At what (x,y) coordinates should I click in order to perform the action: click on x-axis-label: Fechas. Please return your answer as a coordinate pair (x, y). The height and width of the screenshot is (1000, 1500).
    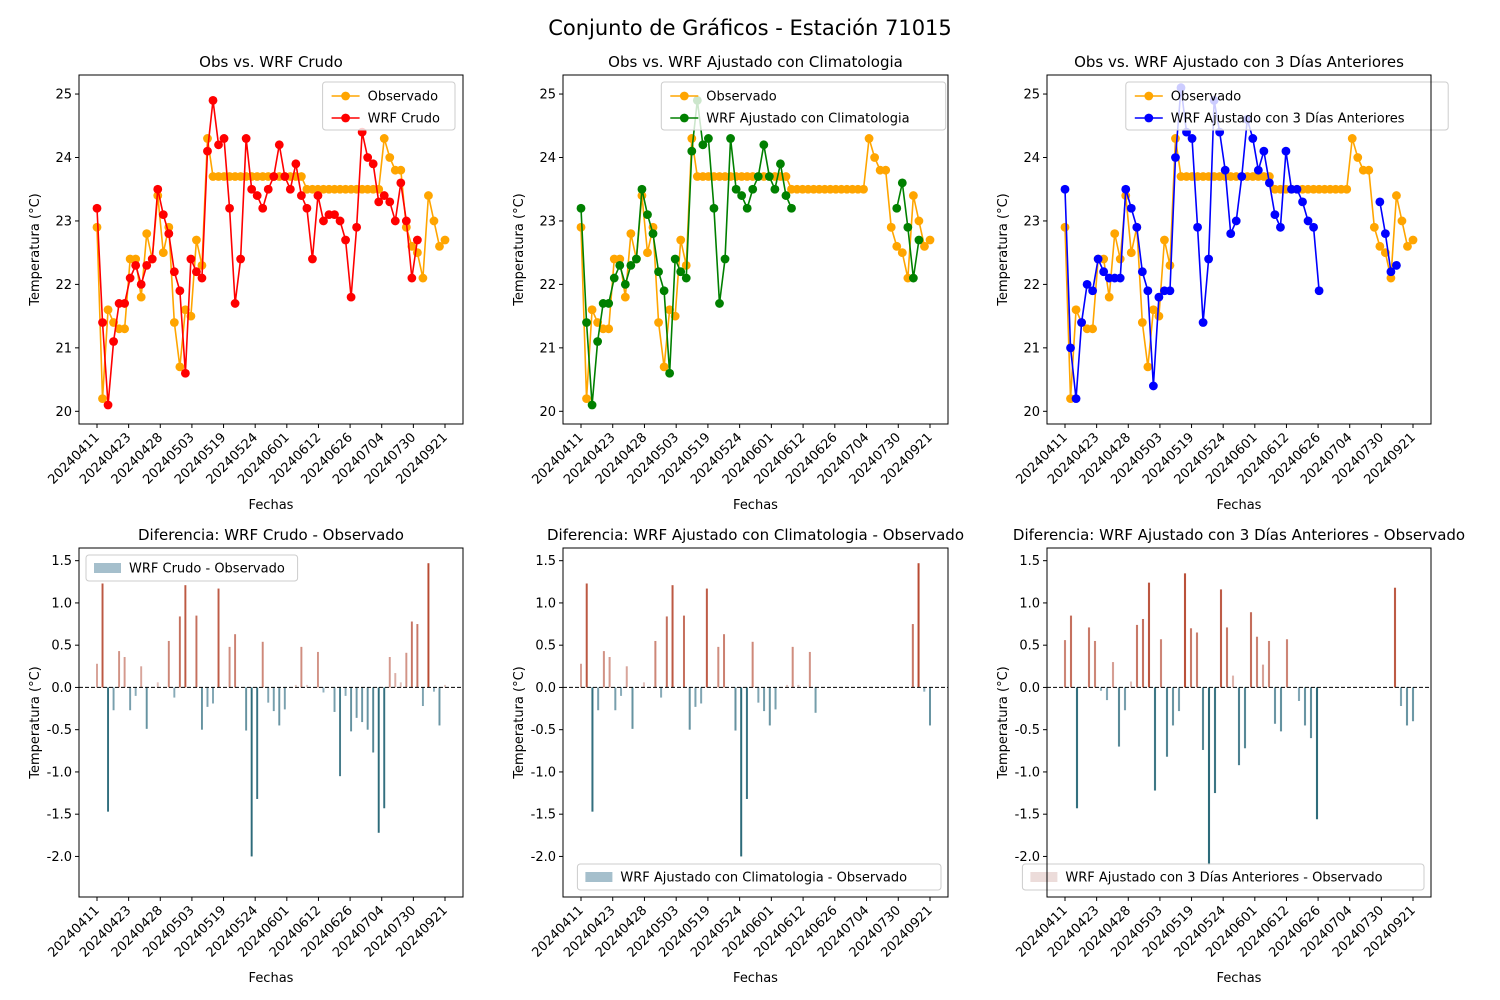
    Looking at the image, I should click on (271, 505).